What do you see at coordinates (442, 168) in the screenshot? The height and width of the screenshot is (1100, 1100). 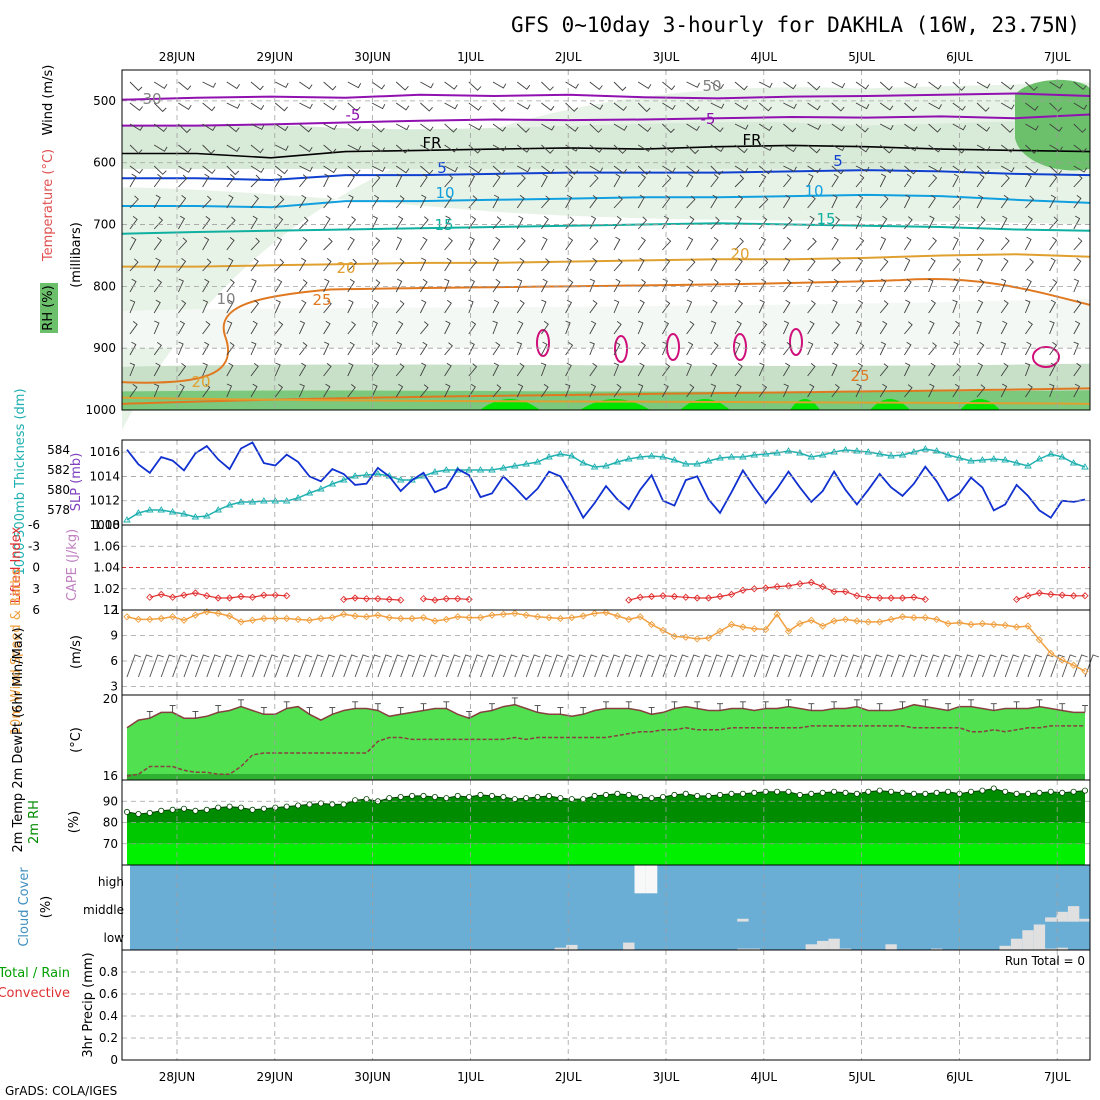 I see `contour-label: 5` at bounding box center [442, 168].